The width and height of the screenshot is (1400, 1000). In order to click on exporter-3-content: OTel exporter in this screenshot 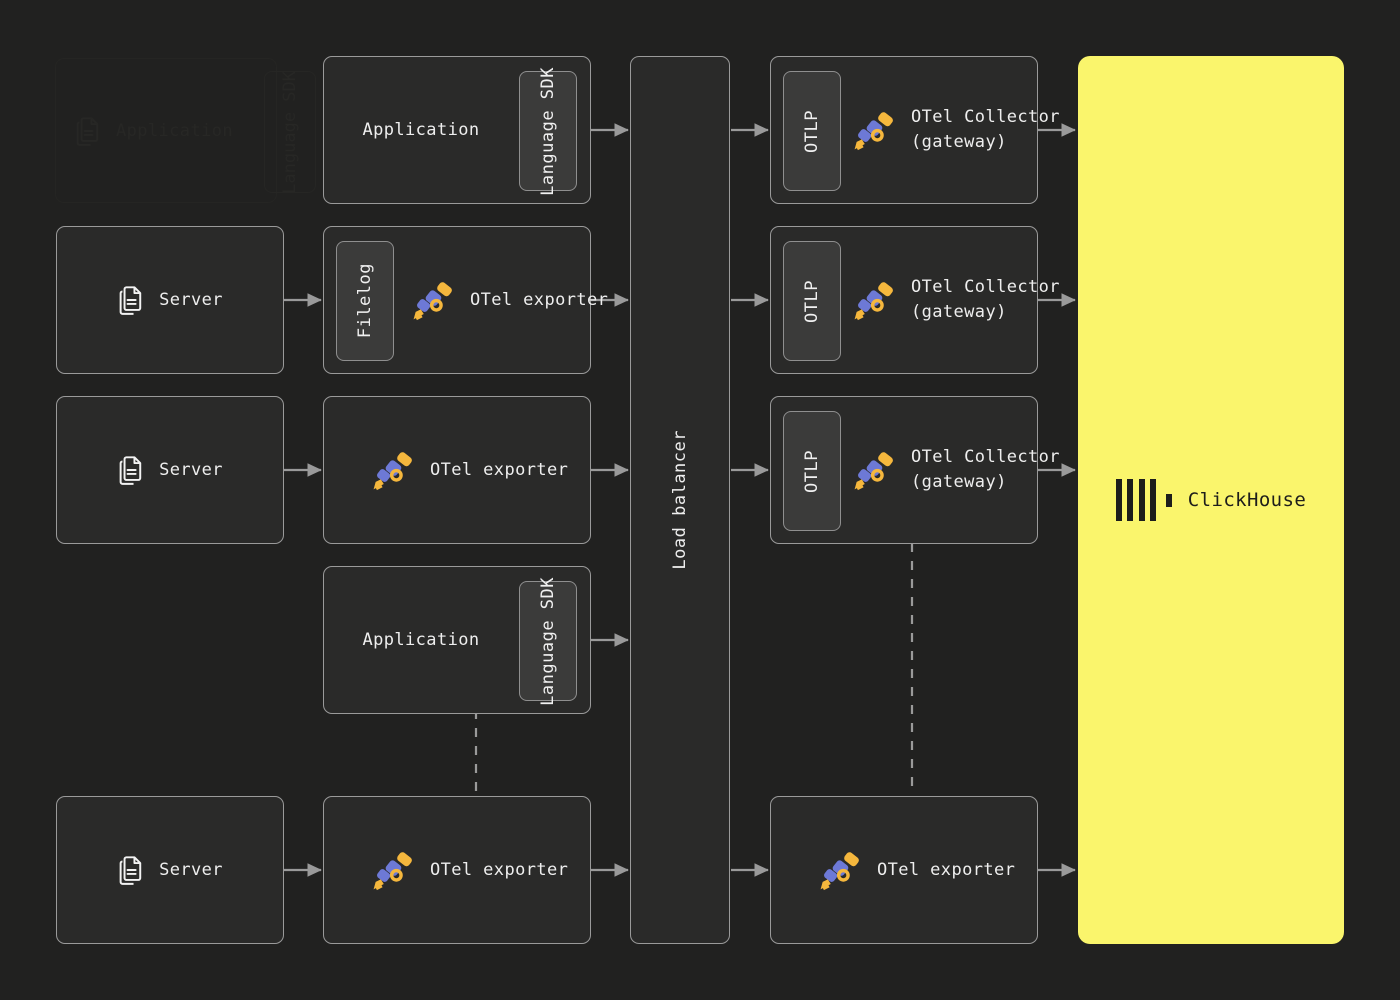, I will do `click(469, 870)`.